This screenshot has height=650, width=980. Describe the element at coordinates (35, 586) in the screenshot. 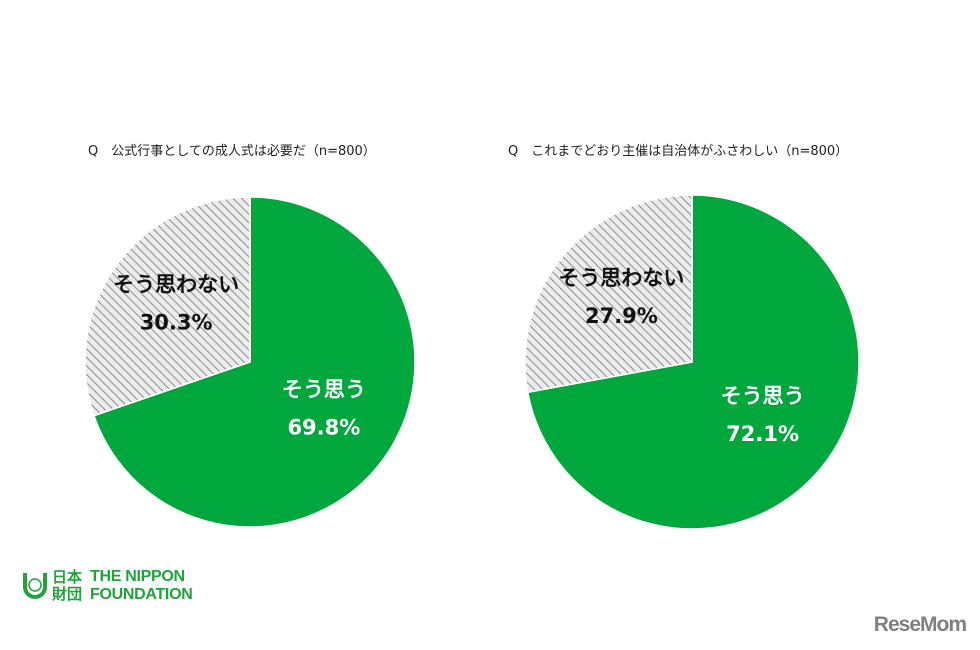

I see `foundation-mascot-icon` at that location.